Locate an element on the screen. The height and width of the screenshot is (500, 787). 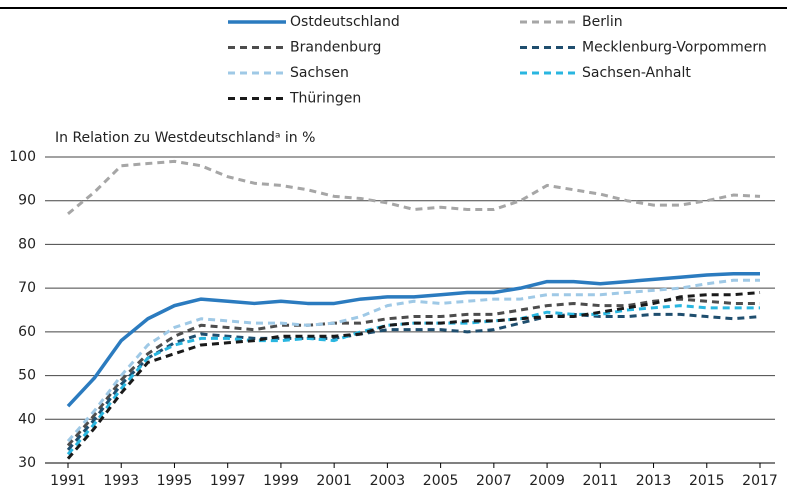
legend-label: Ostdeutschland is located at coordinates (345, 22).